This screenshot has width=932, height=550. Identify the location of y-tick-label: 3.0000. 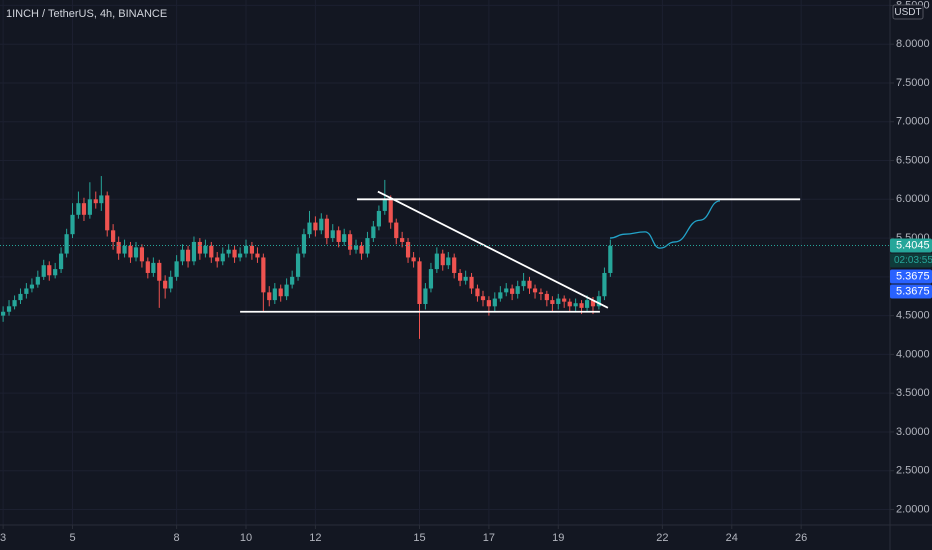
(913, 432).